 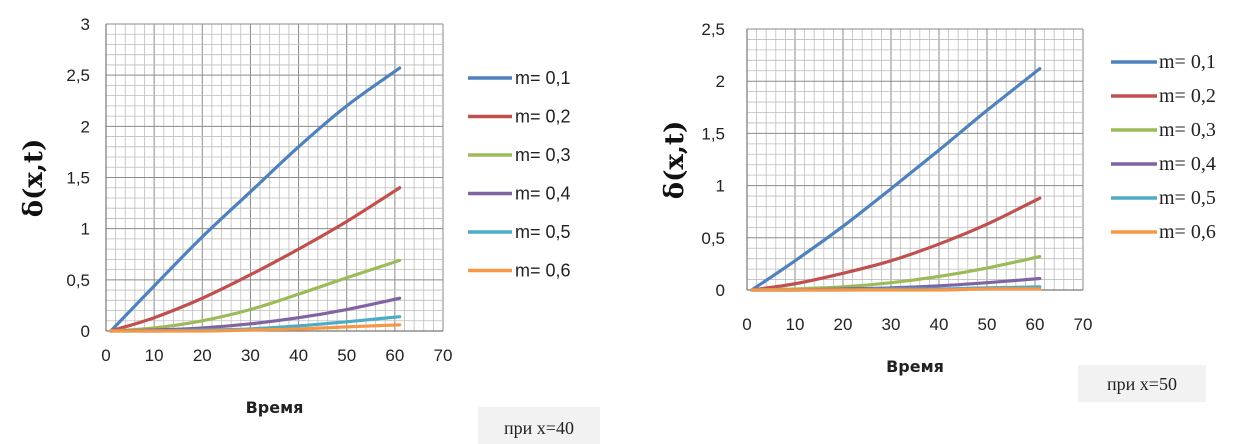 I want to click on note-text: при x=40, so click(x=539, y=428).